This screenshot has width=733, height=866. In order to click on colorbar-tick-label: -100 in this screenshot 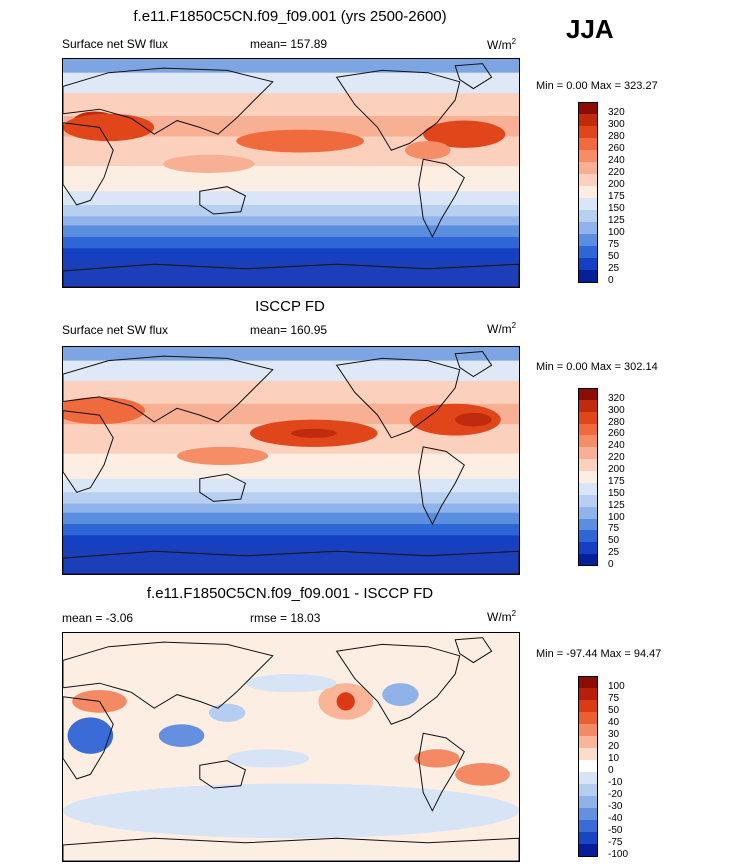, I will do `click(618, 854)`.